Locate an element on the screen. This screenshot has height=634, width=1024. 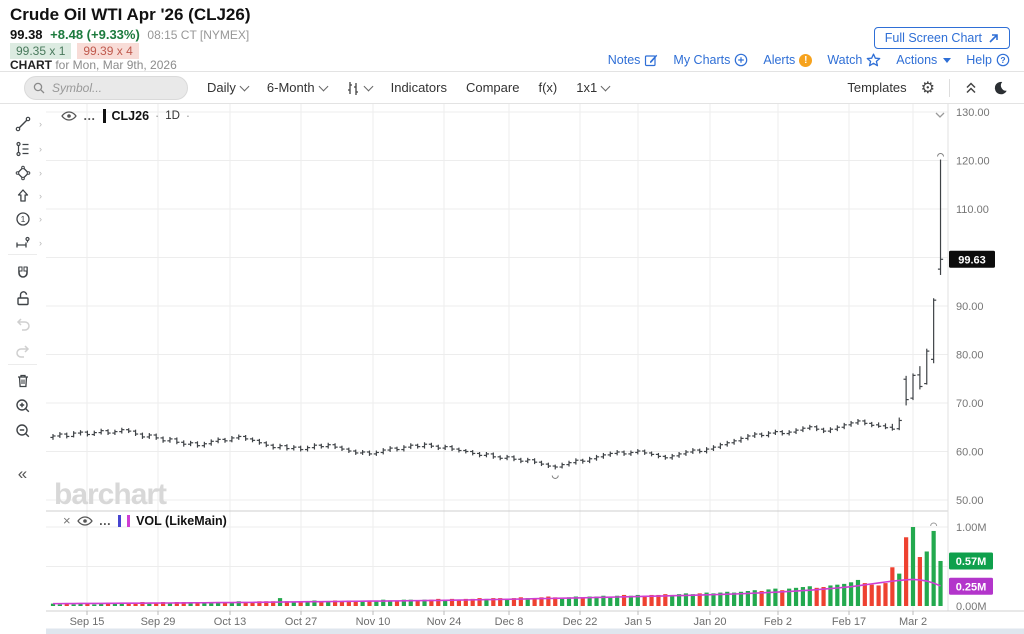
close-icon: × is located at coordinates (67, 520).